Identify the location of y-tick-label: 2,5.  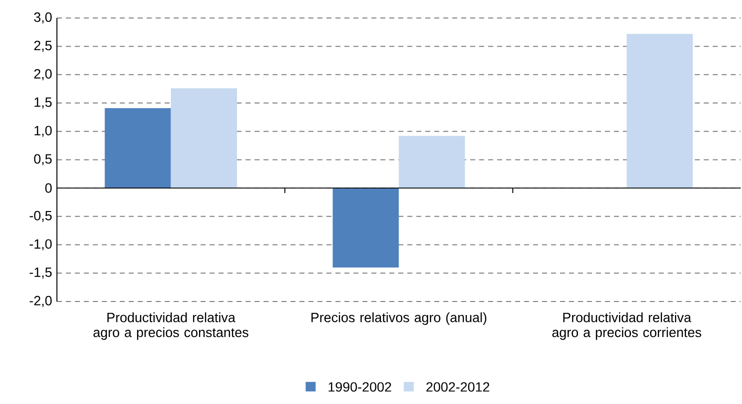
(43, 46).